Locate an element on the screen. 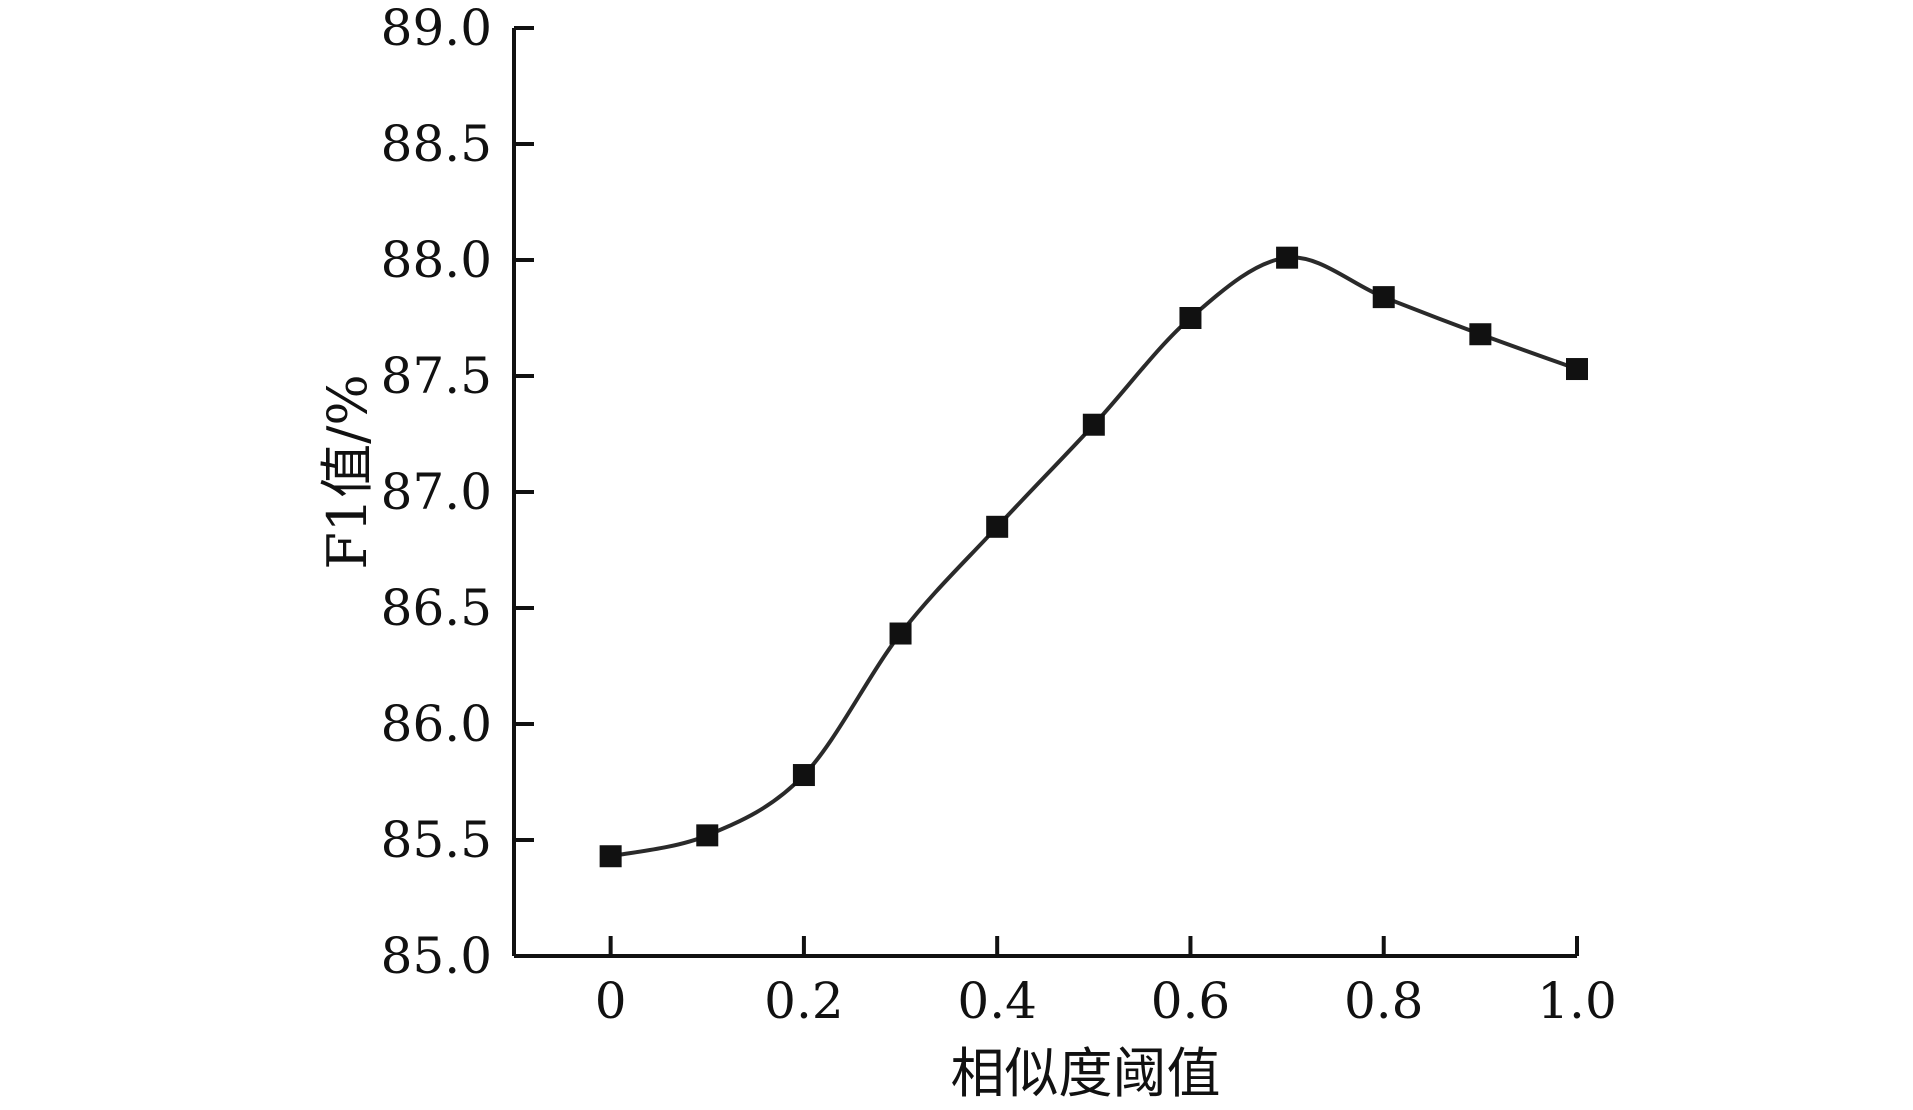 The height and width of the screenshot is (1110, 1913). y-tick-label: 86.5 is located at coordinates (436, 608).